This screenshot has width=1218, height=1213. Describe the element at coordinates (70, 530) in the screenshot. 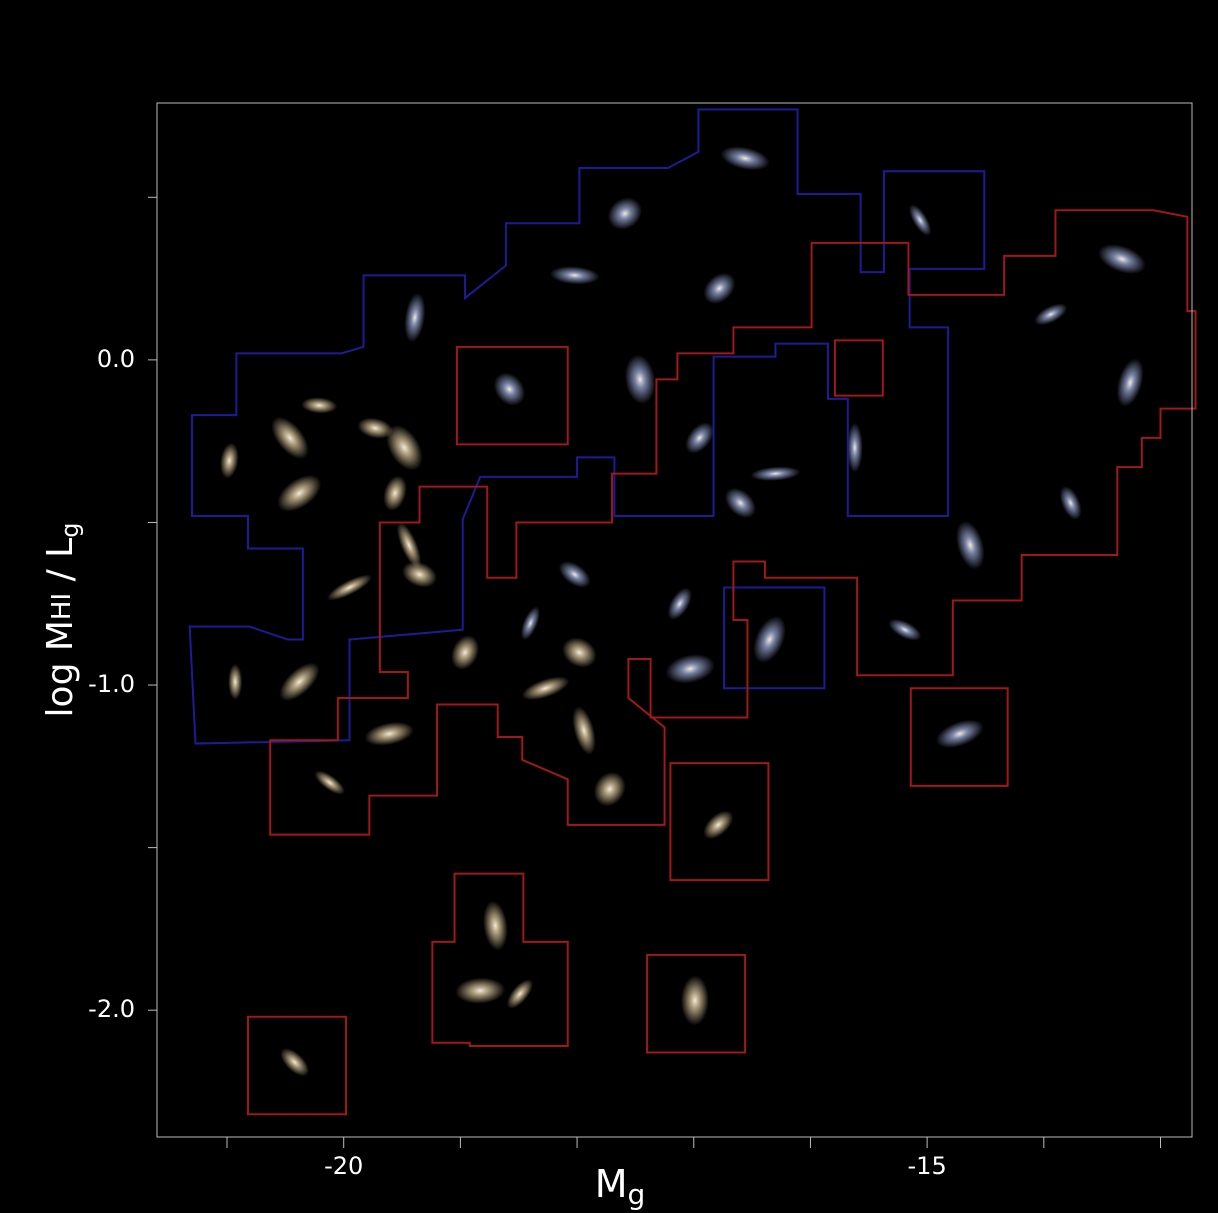

I see `y-label-part: g` at that location.